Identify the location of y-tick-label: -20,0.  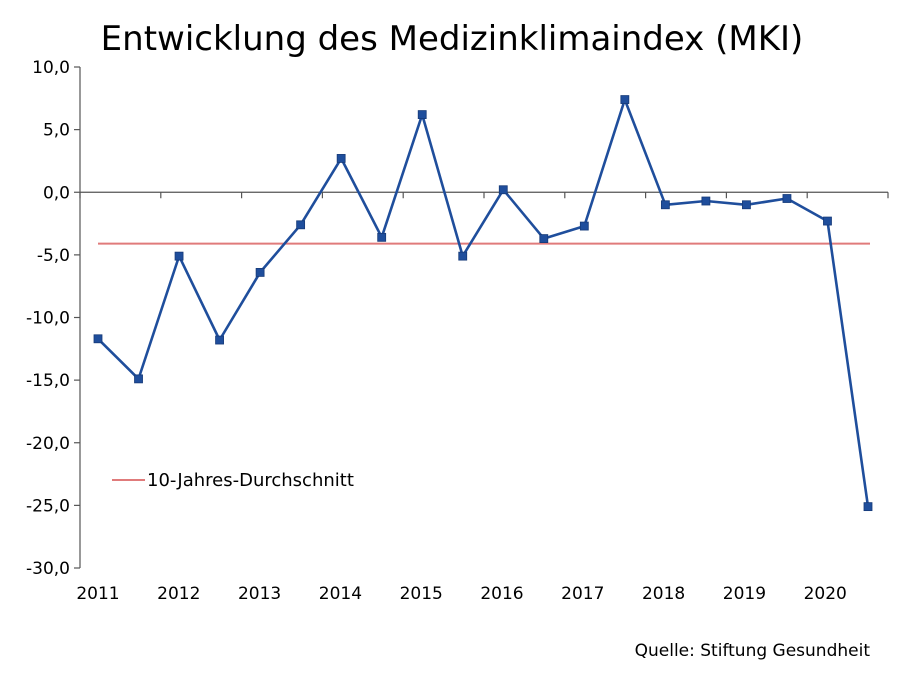
(48, 444).